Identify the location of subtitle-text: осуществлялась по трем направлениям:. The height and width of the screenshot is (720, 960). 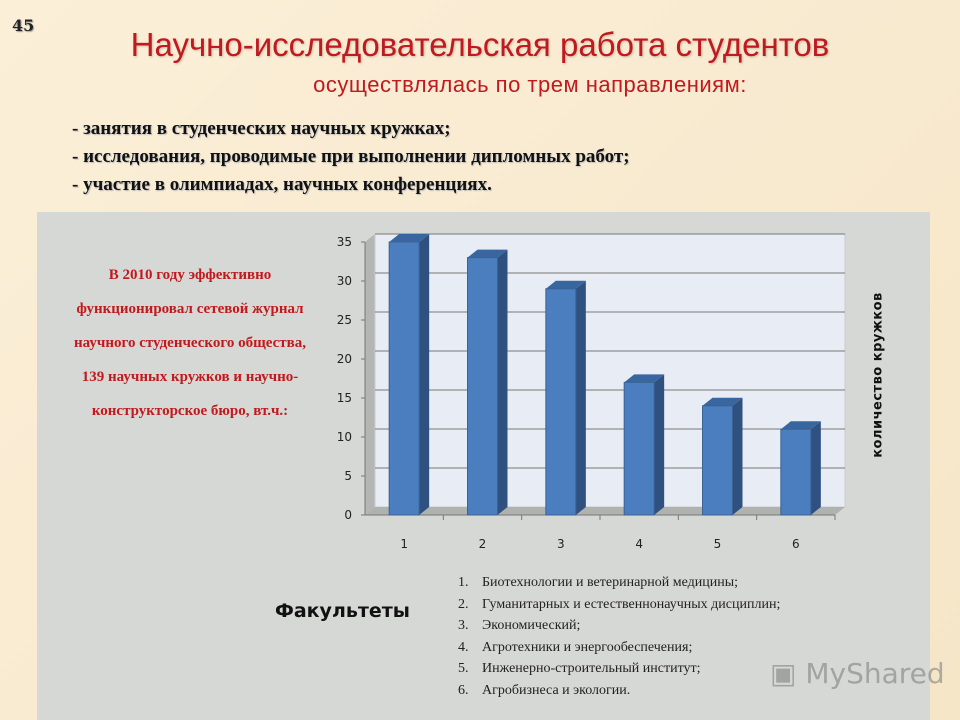
(530, 84).